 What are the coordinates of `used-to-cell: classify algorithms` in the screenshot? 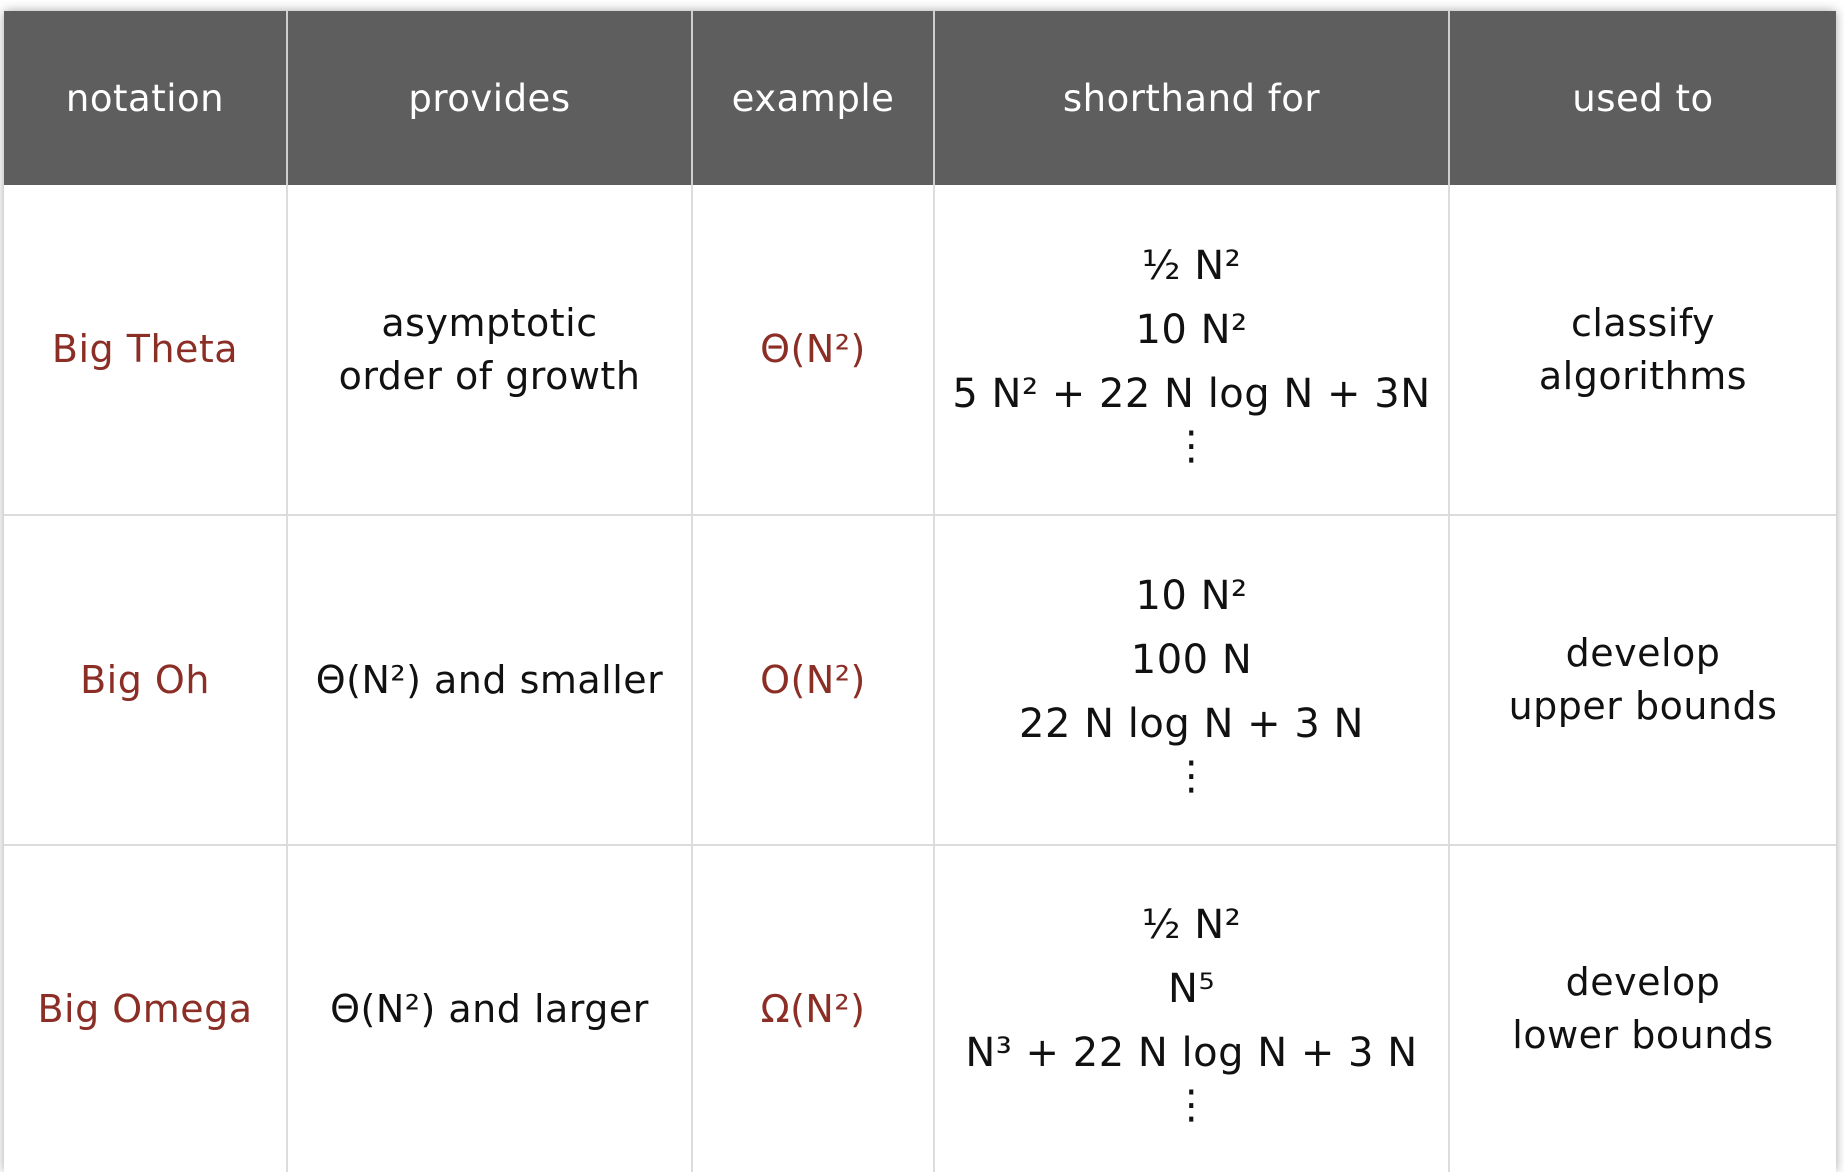 It's located at (1642, 350).